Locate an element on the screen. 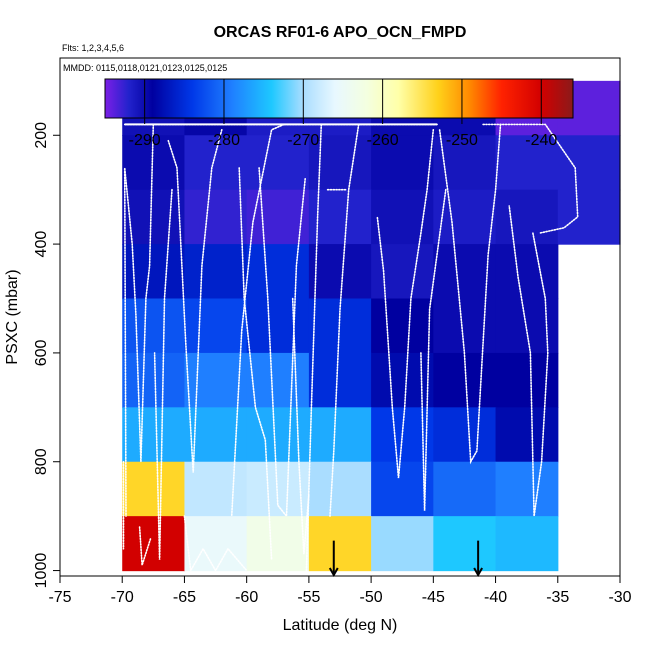 The image size is (650, 650). x-tick-label: -70 is located at coordinates (122, 597).